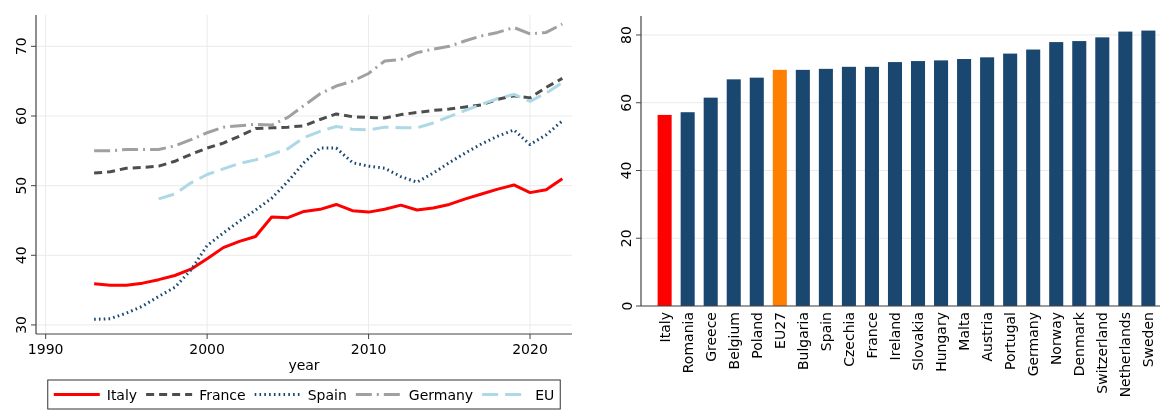  I want to click on x-tick-label: Greece, so click(710, 337).